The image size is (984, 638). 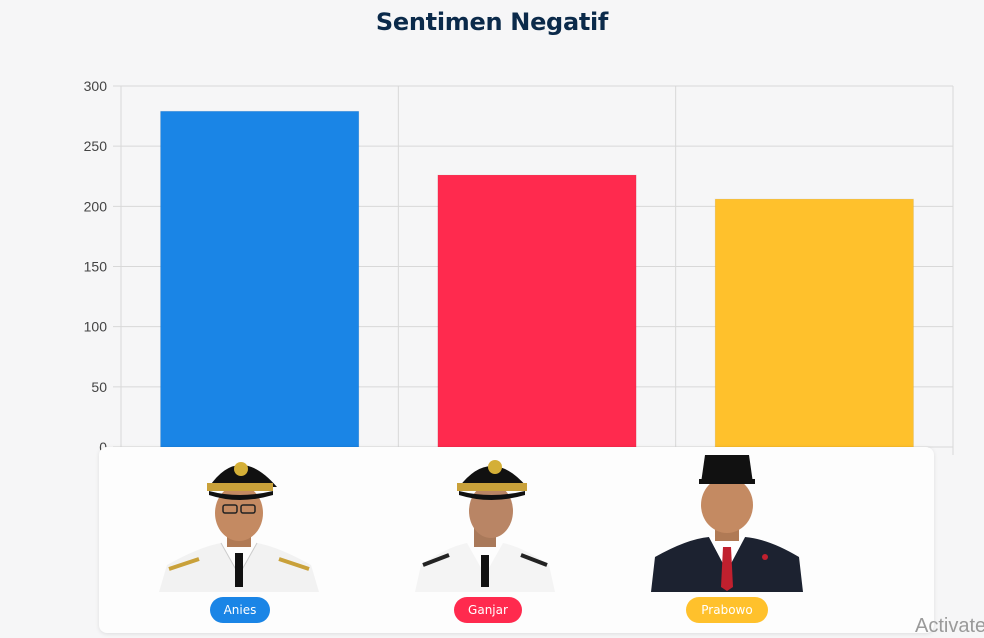 I want to click on y-tick-label: 50, so click(x=99, y=387).